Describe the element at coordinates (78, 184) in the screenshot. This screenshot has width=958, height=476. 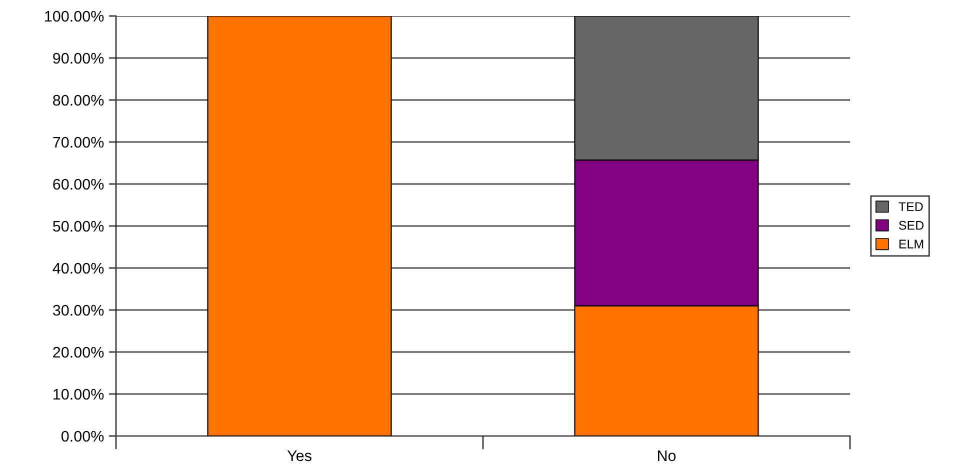
I see `y-tick-label: 60.00%` at that location.